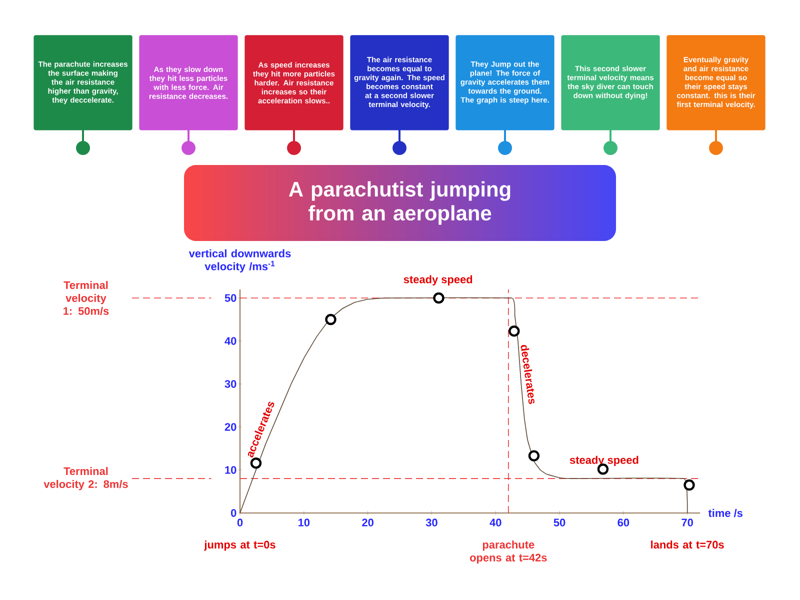 The height and width of the screenshot is (600, 800). Describe the element at coordinates (560, 522) in the screenshot. I see `x-tick-label: 50` at that location.